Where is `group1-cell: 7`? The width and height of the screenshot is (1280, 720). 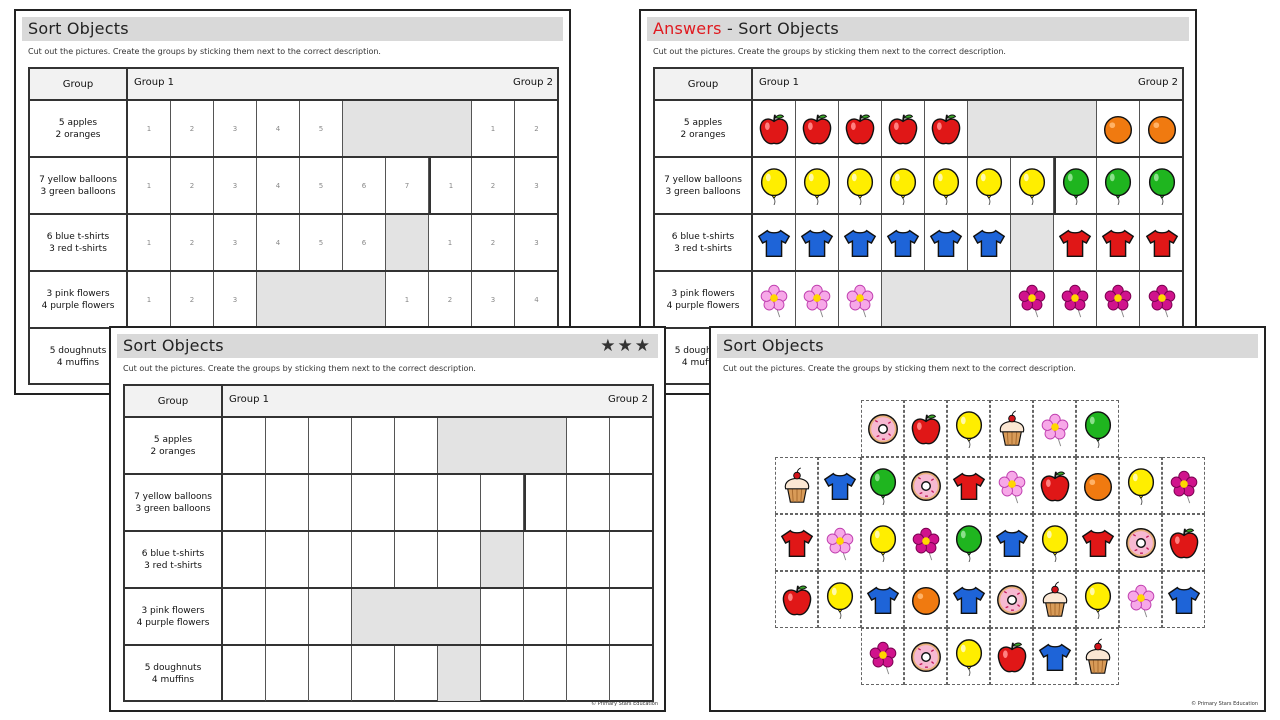 group1-cell: 7 is located at coordinates (407, 185).